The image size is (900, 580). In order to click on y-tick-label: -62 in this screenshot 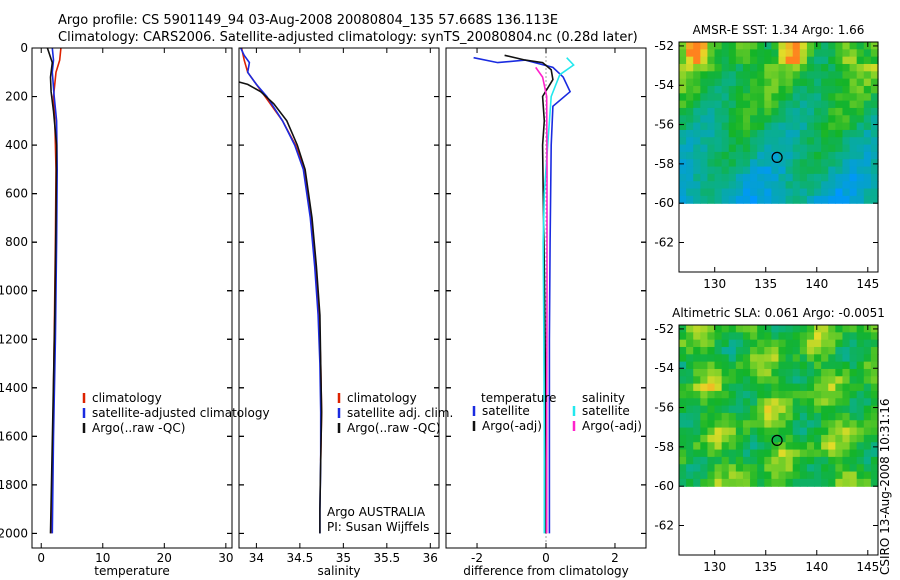, I will do `click(664, 526)`.